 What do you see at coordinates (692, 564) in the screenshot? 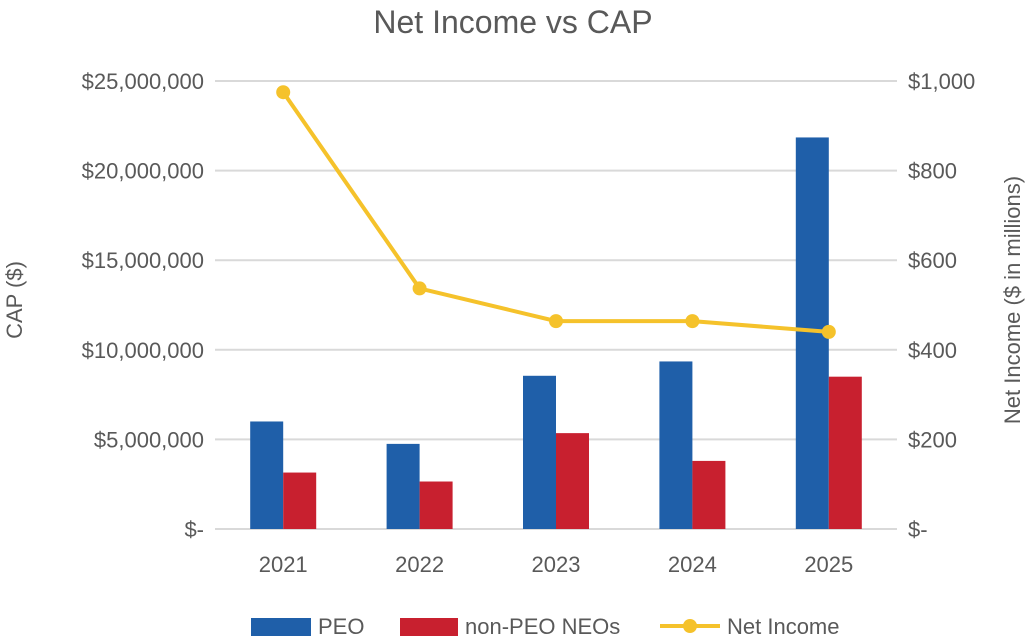
I see `x-tick-label: 2024` at bounding box center [692, 564].